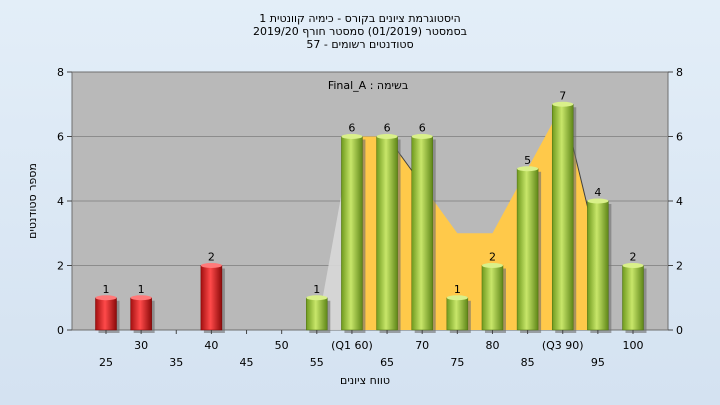 This screenshot has height=405, width=720. Describe the element at coordinates (563, 345) in the screenshot. I see `x-tick-label: (Q3 90)` at that location.